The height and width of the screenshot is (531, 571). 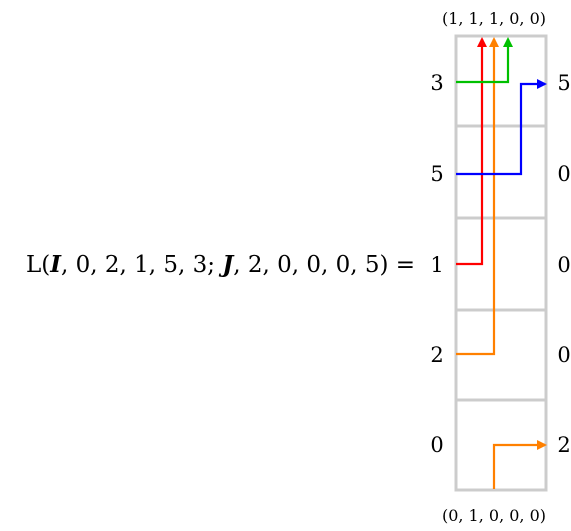 I want to click on orange-bottom-path-arrow, so click(x=519, y=464).